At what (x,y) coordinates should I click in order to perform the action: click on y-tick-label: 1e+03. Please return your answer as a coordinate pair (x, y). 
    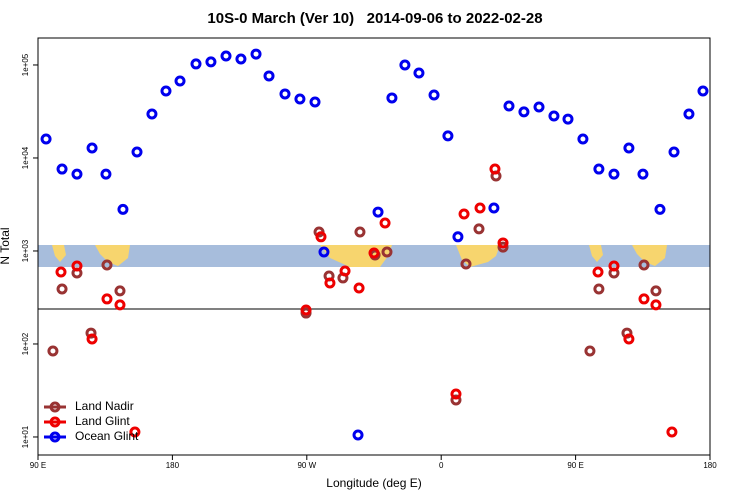
    Looking at the image, I should click on (25, 250).